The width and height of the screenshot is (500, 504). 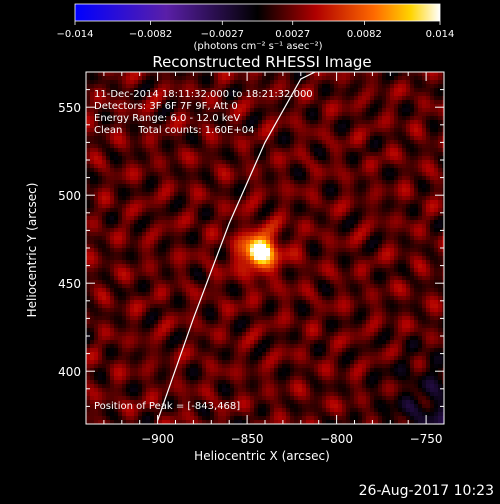 I want to click on colorbar-gradient, so click(x=257, y=12).